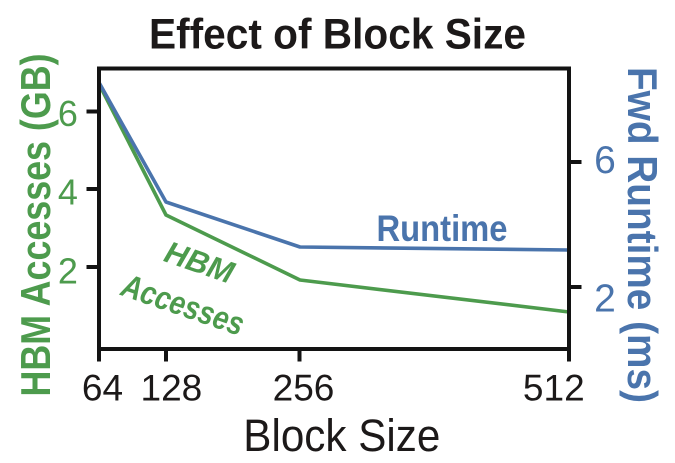  I want to click on svg-text: 4, so click(68, 192).